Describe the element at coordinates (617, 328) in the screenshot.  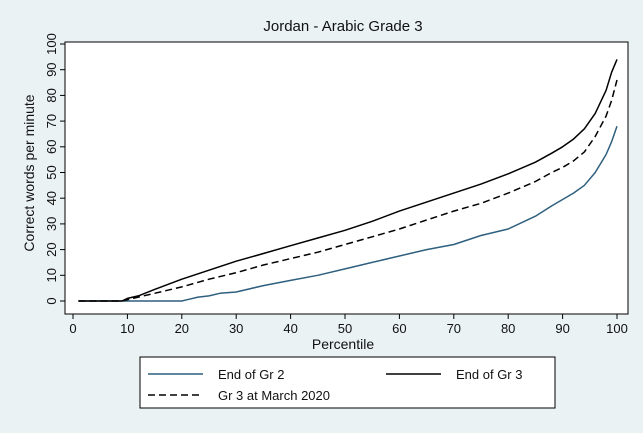
I see `x-tick-label: 100` at that location.